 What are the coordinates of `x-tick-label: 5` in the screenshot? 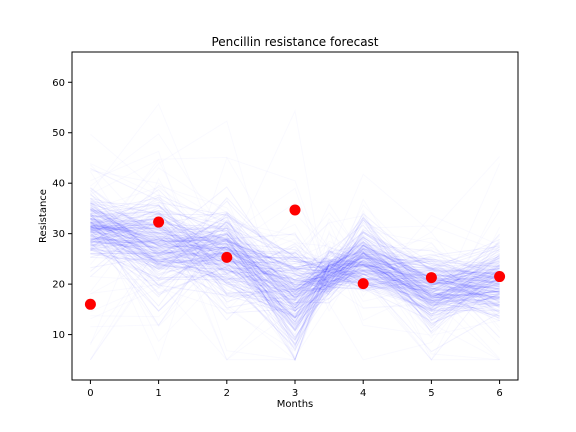 It's located at (431, 393).